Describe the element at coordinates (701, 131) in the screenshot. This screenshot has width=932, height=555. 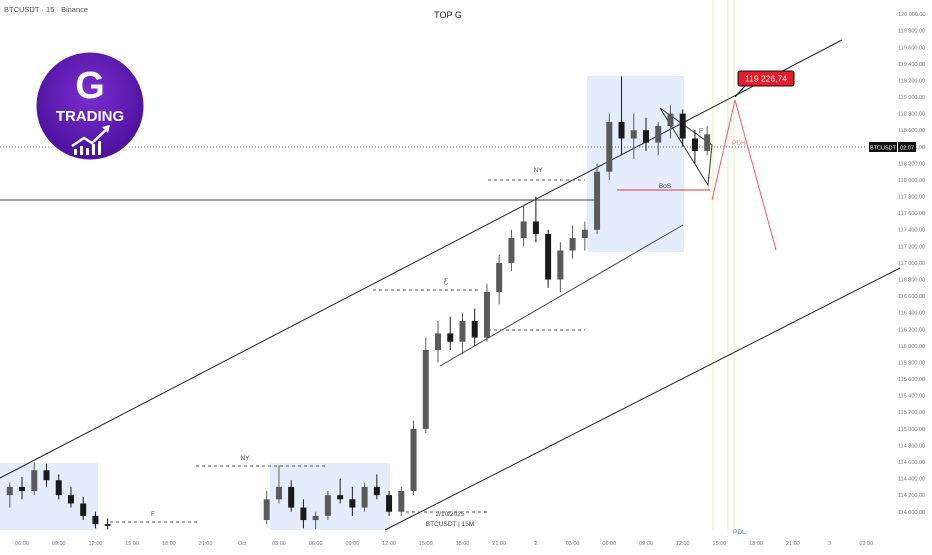
I see `annotation: F` at that location.